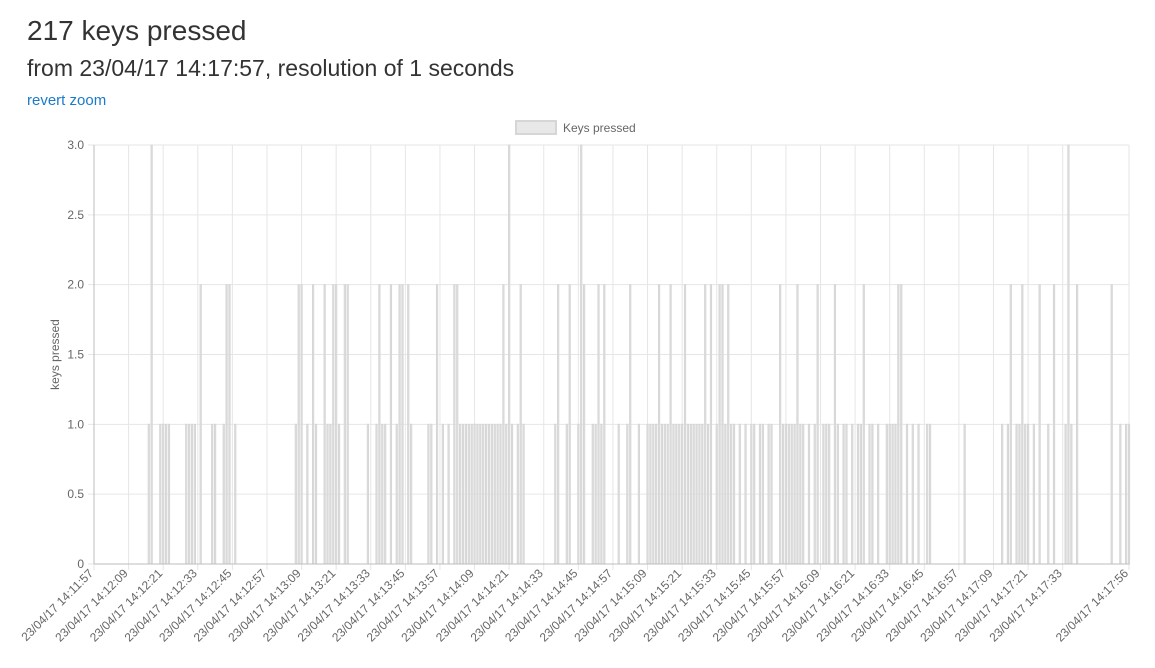  I want to click on revert-zoom-link: revert zoom, so click(67, 100).